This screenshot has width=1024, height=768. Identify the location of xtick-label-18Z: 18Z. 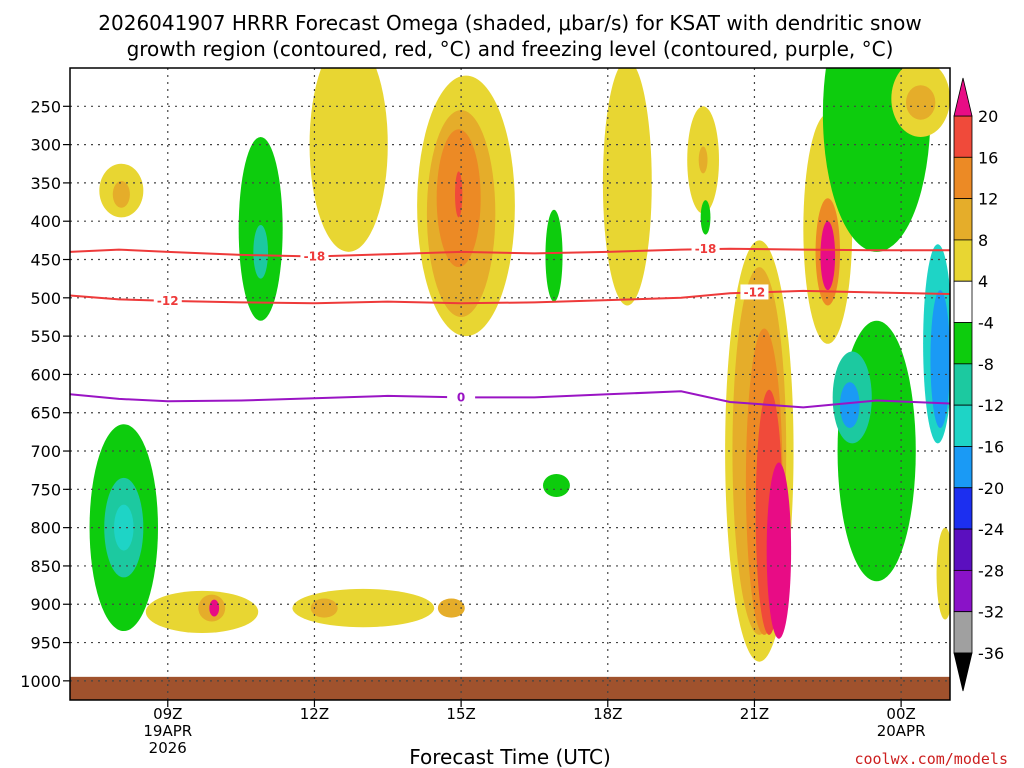
(607, 714).